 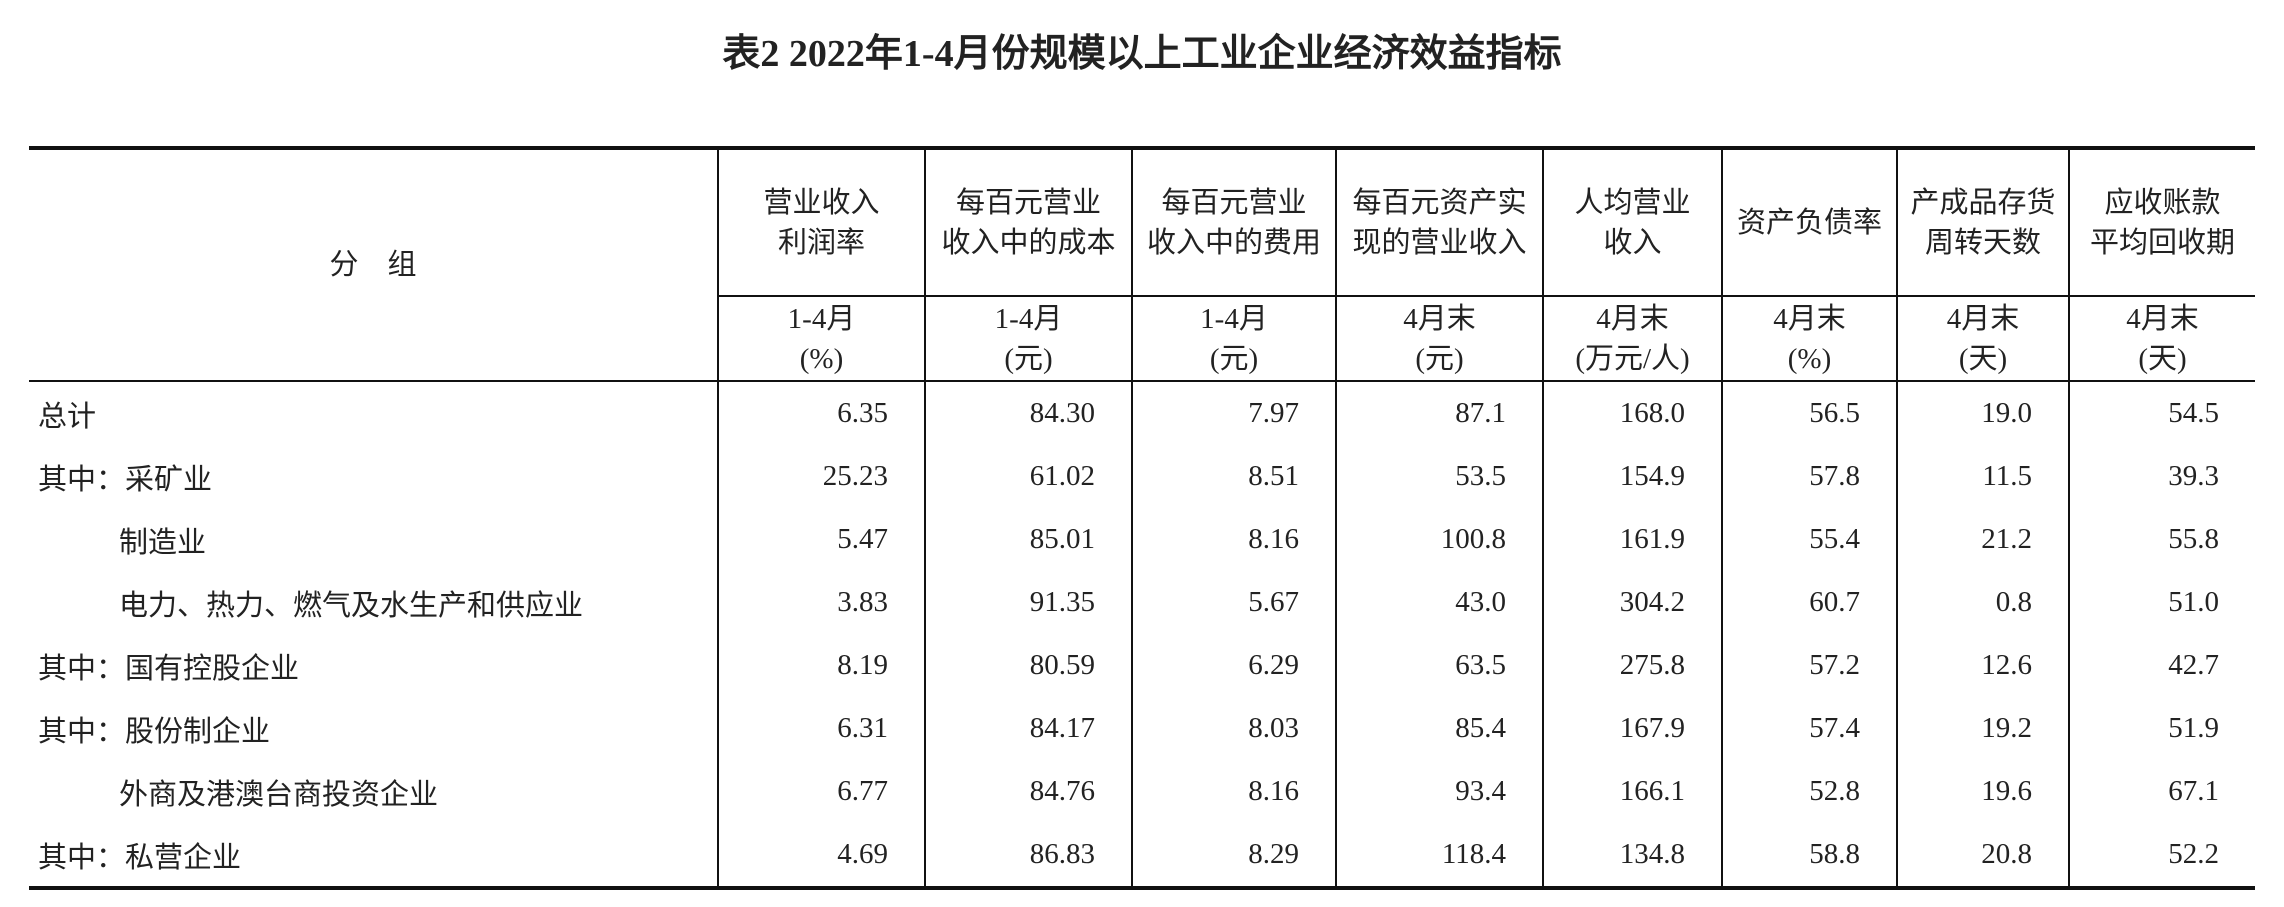 What do you see at coordinates (1632, 728) in the screenshot?
I see `cell-value: 167.9` at bounding box center [1632, 728].